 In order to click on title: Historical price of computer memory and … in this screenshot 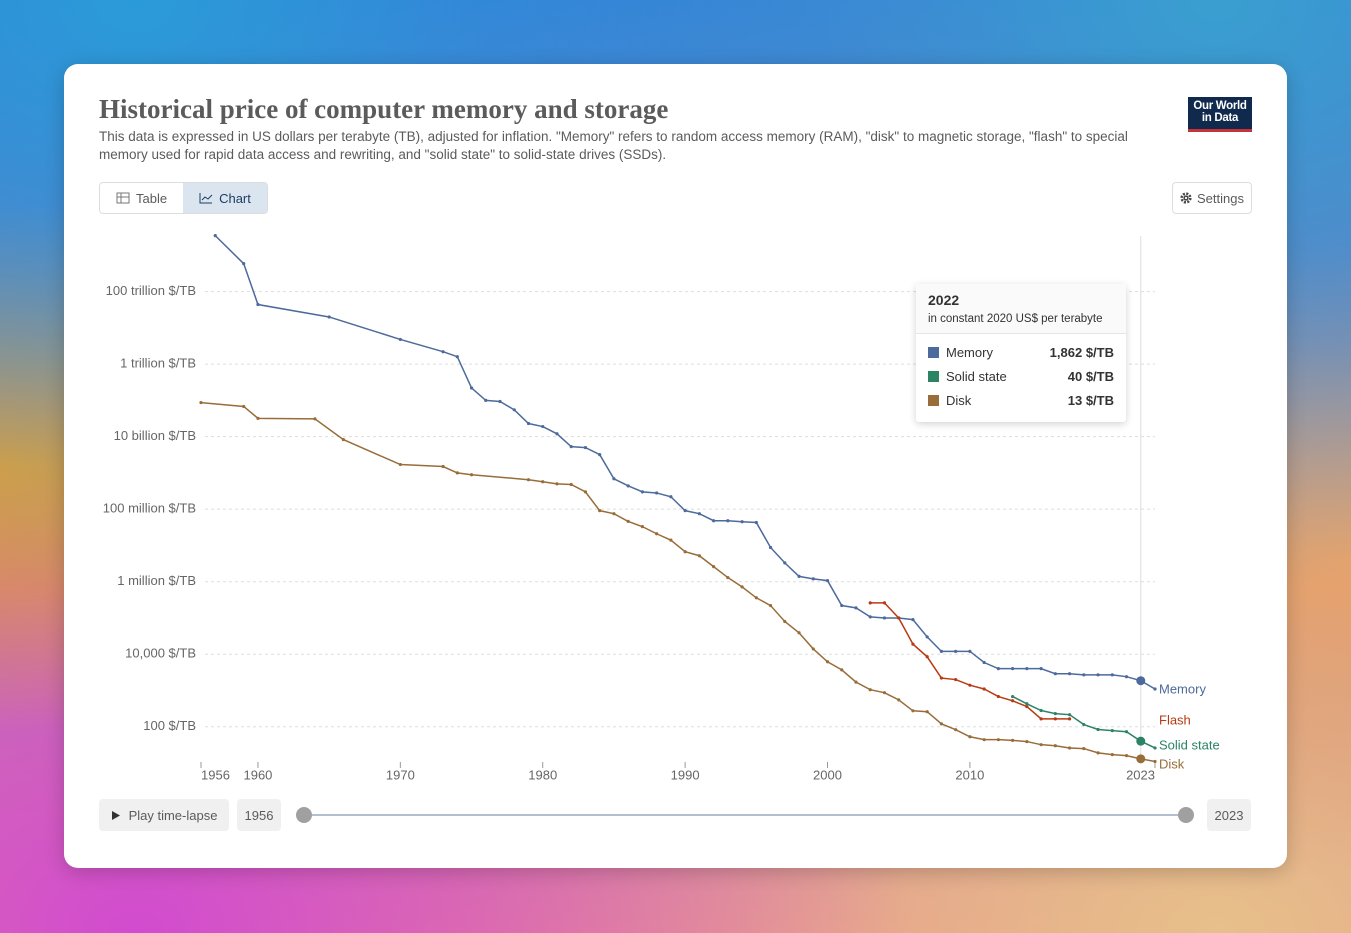, I will do `click(384, 109)`.